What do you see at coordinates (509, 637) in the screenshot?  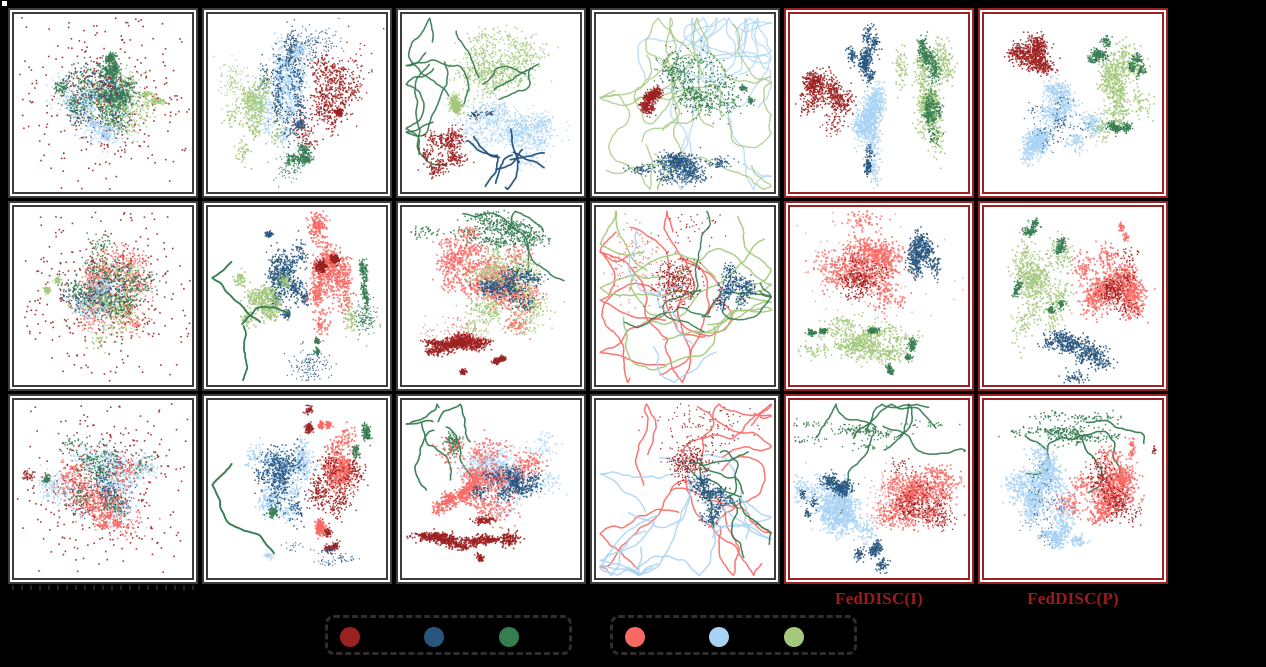 I see `legend-dot-darkGreen` at bounding box center [509, 637].